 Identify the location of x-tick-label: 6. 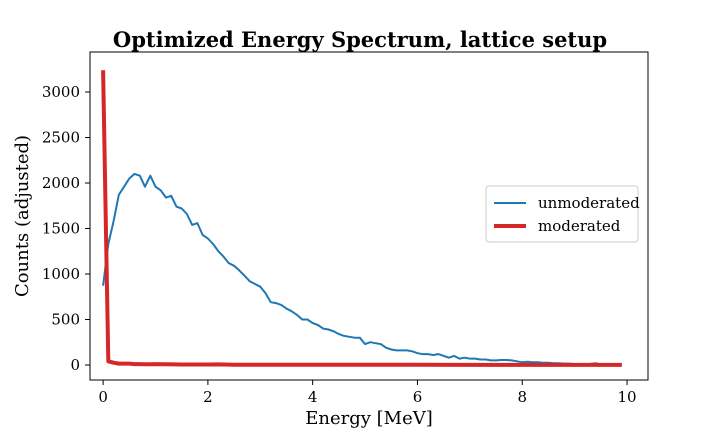
(418, 397).